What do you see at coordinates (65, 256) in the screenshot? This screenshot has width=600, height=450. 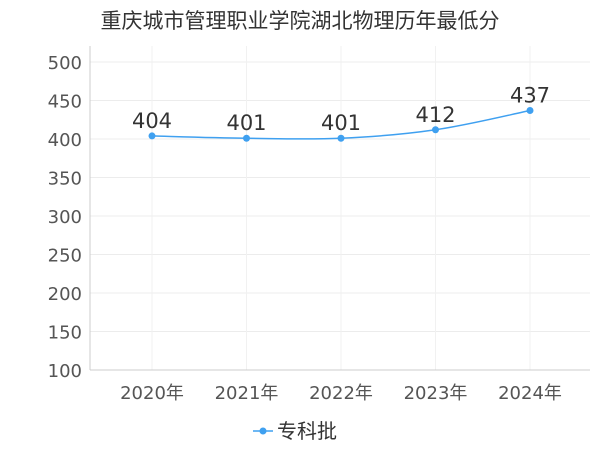 I see `y-tick-label: 250` at bounding box center [65, 256].